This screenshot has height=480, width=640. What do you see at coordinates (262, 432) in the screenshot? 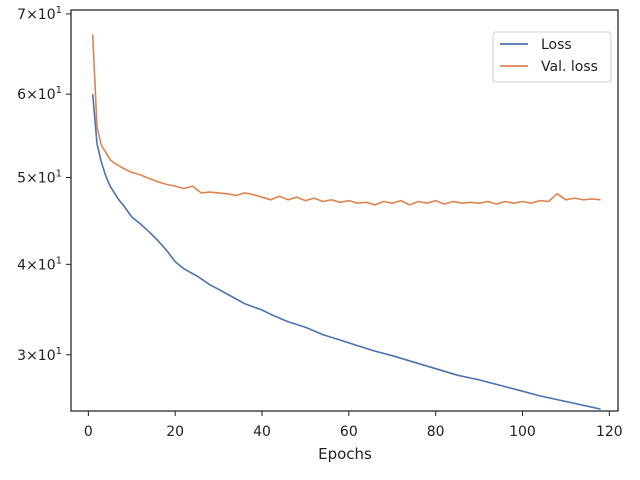
I see `x-tick-label: 40` at bounding box center [262, 432].